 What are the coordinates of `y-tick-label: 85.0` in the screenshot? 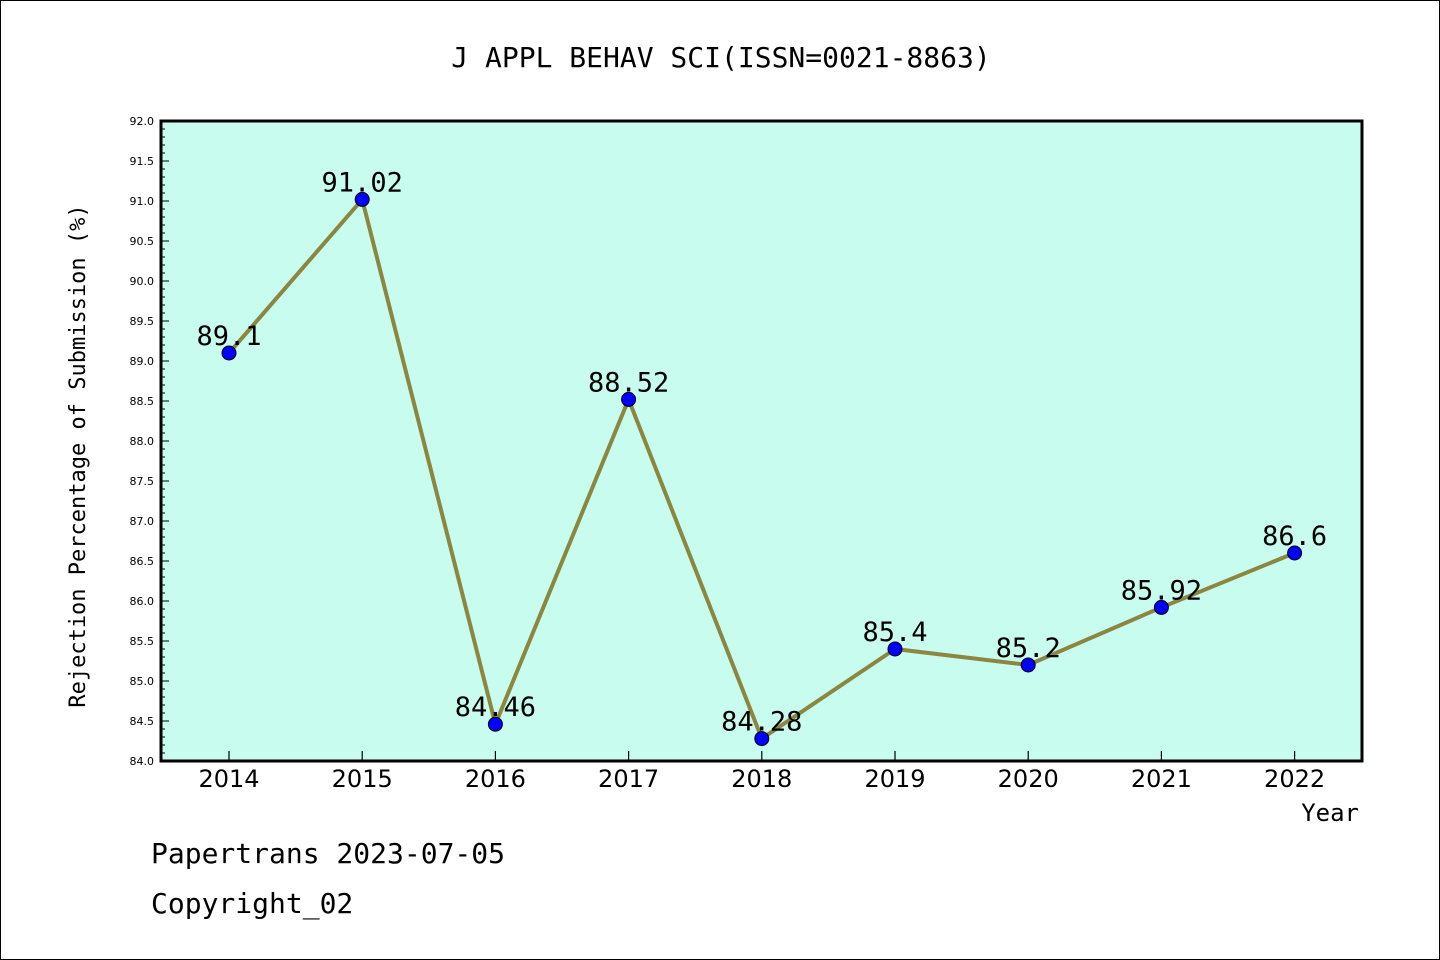 It's located at (142, 681).